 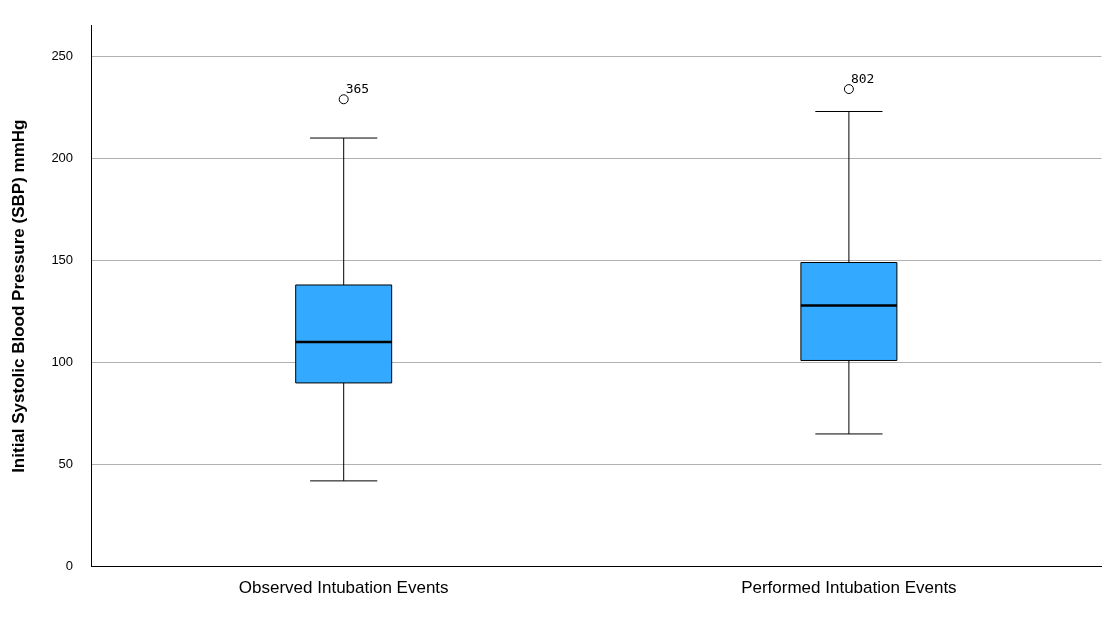 What do you see at coordinates (62, 260) in the screenshot?
I see `y-tick-label: 150` at bounding box center [62, 260].